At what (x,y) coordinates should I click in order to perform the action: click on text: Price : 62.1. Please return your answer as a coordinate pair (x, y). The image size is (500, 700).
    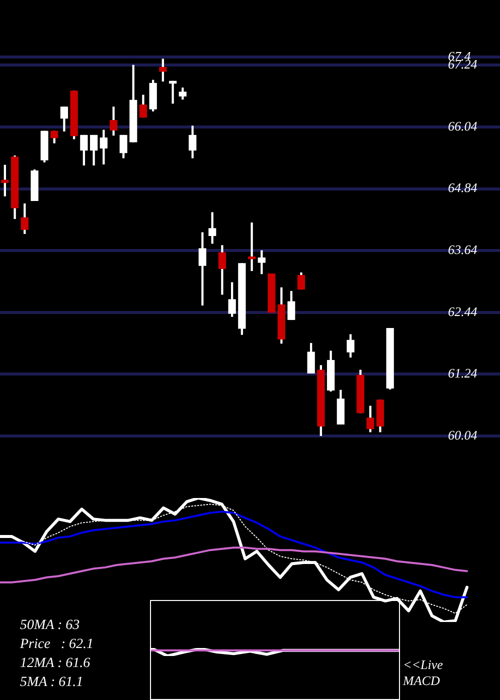
    Looking at the image, I should click on (57, 644).